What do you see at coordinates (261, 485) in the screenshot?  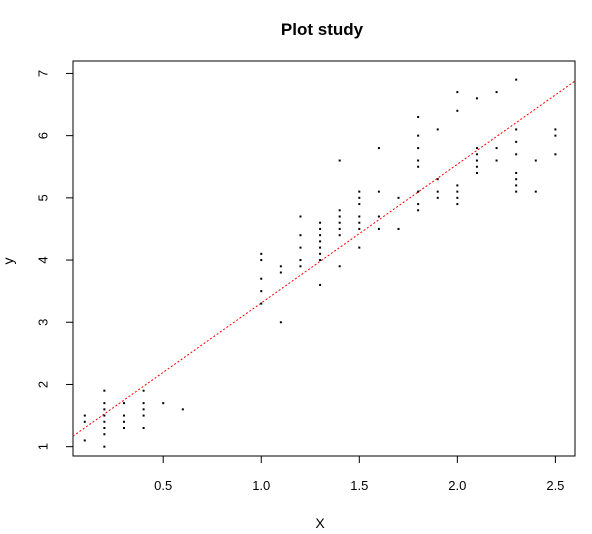 I see `x-tick-label: 1.0` at bounding box center [261, 485].